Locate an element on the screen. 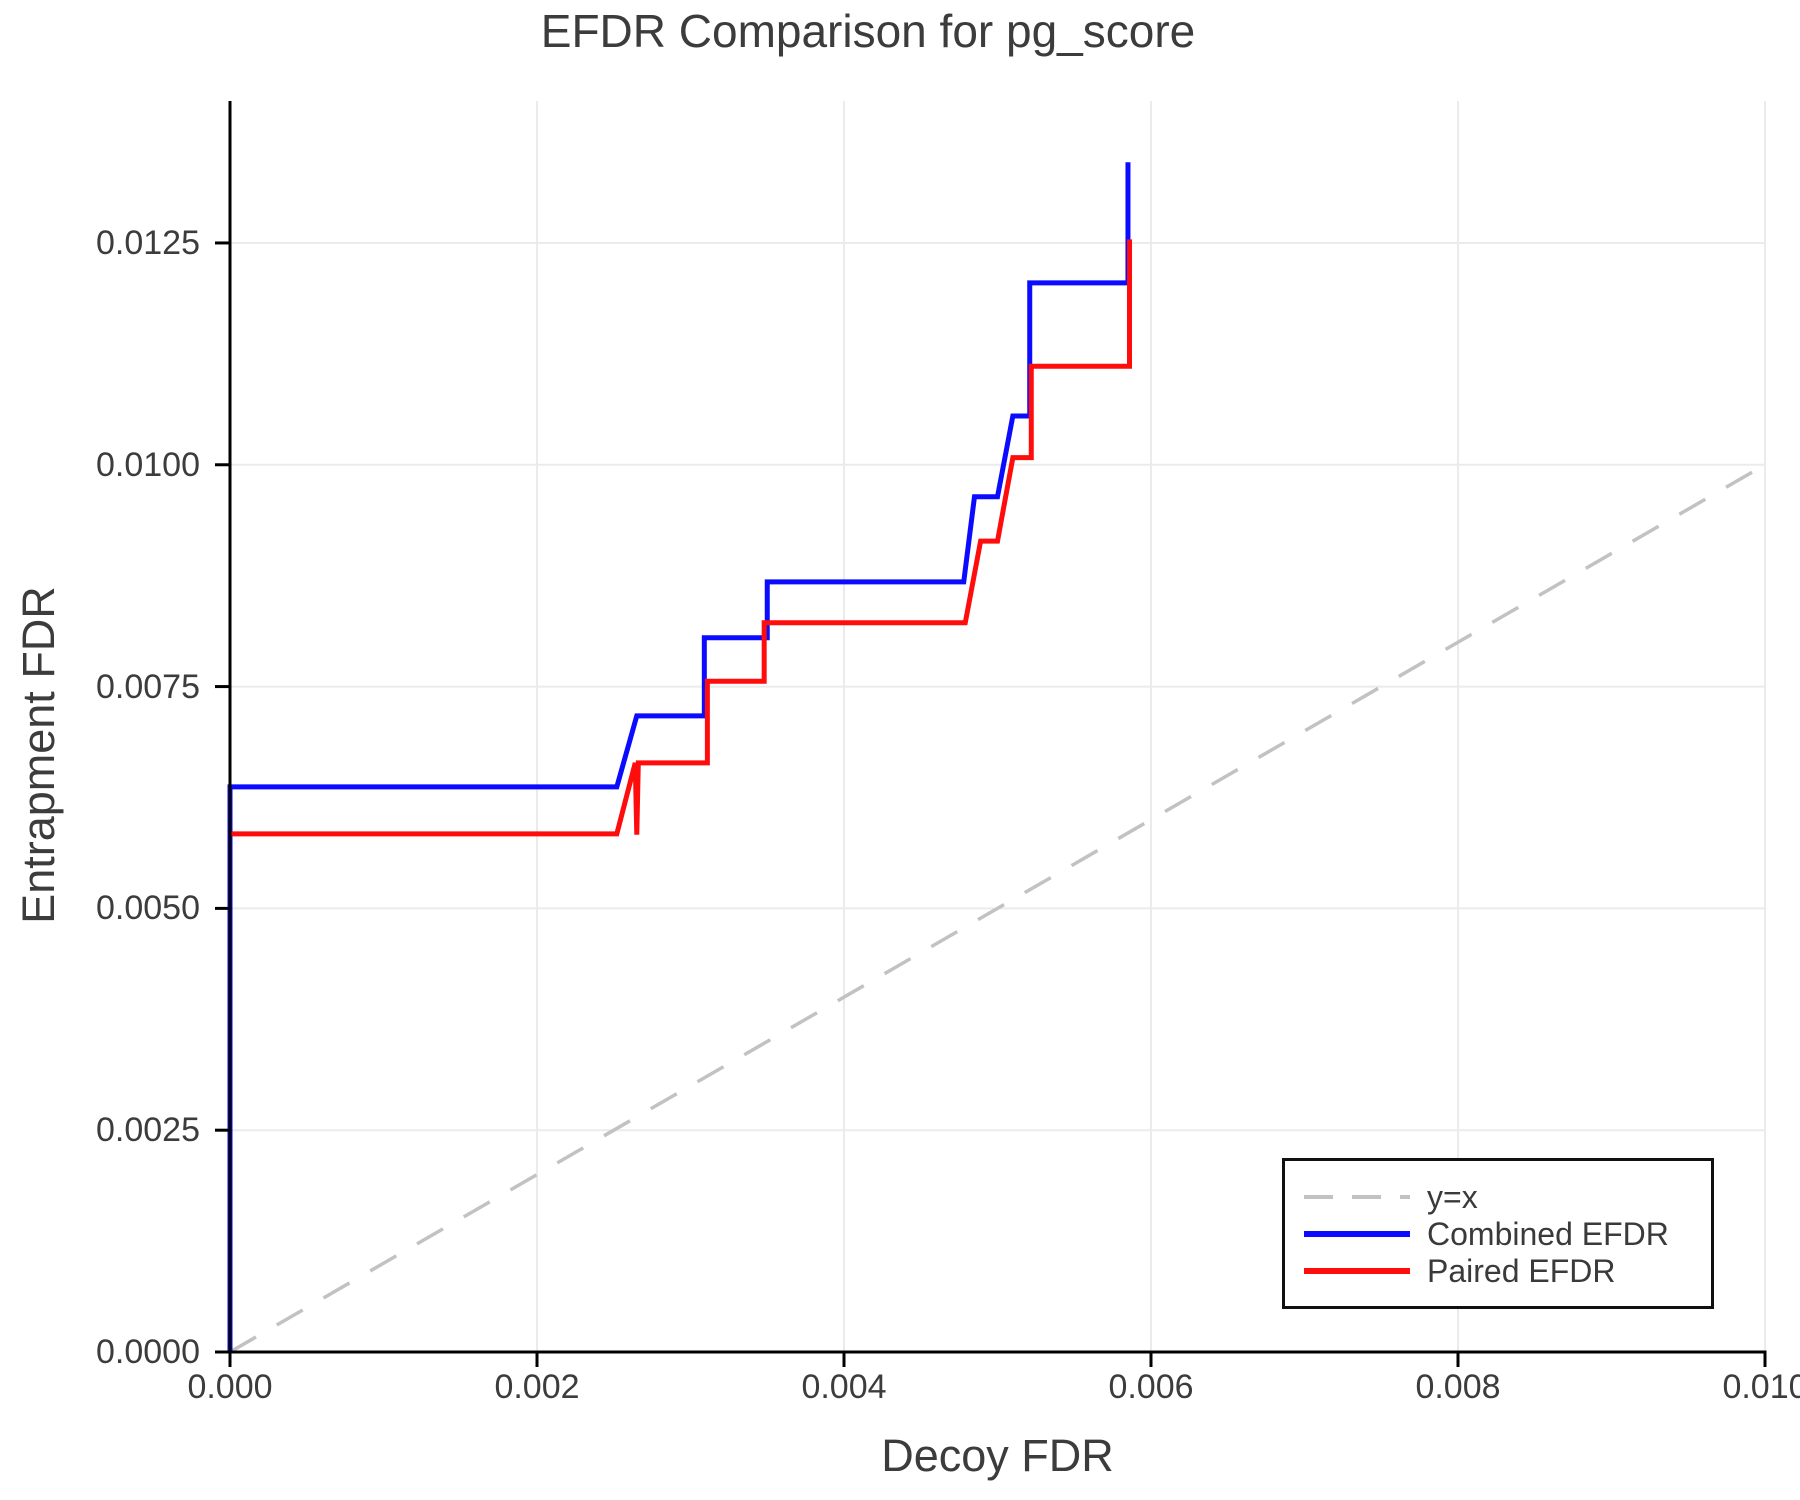 The image size is (1800, 1500). legend-item-combined: Combined EFDR is located at coordinates (1506, 1233).